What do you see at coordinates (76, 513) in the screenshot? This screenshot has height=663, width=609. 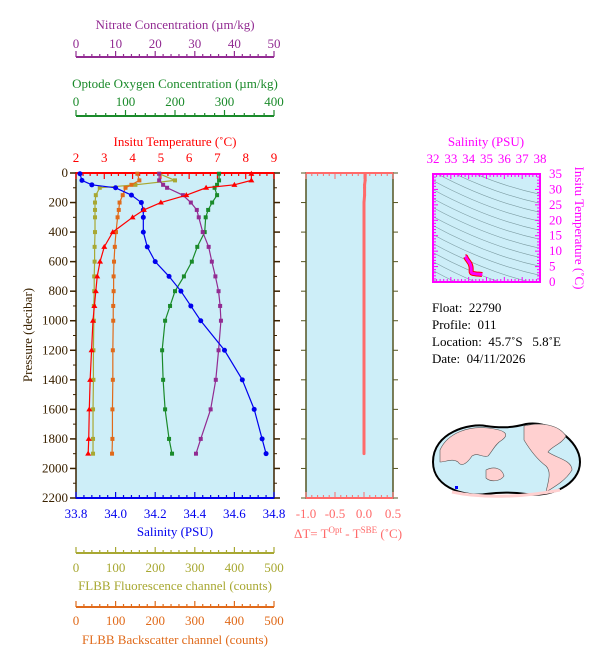 I see `salinity-tick-label: 33.8` at bounding box center [76, 513].